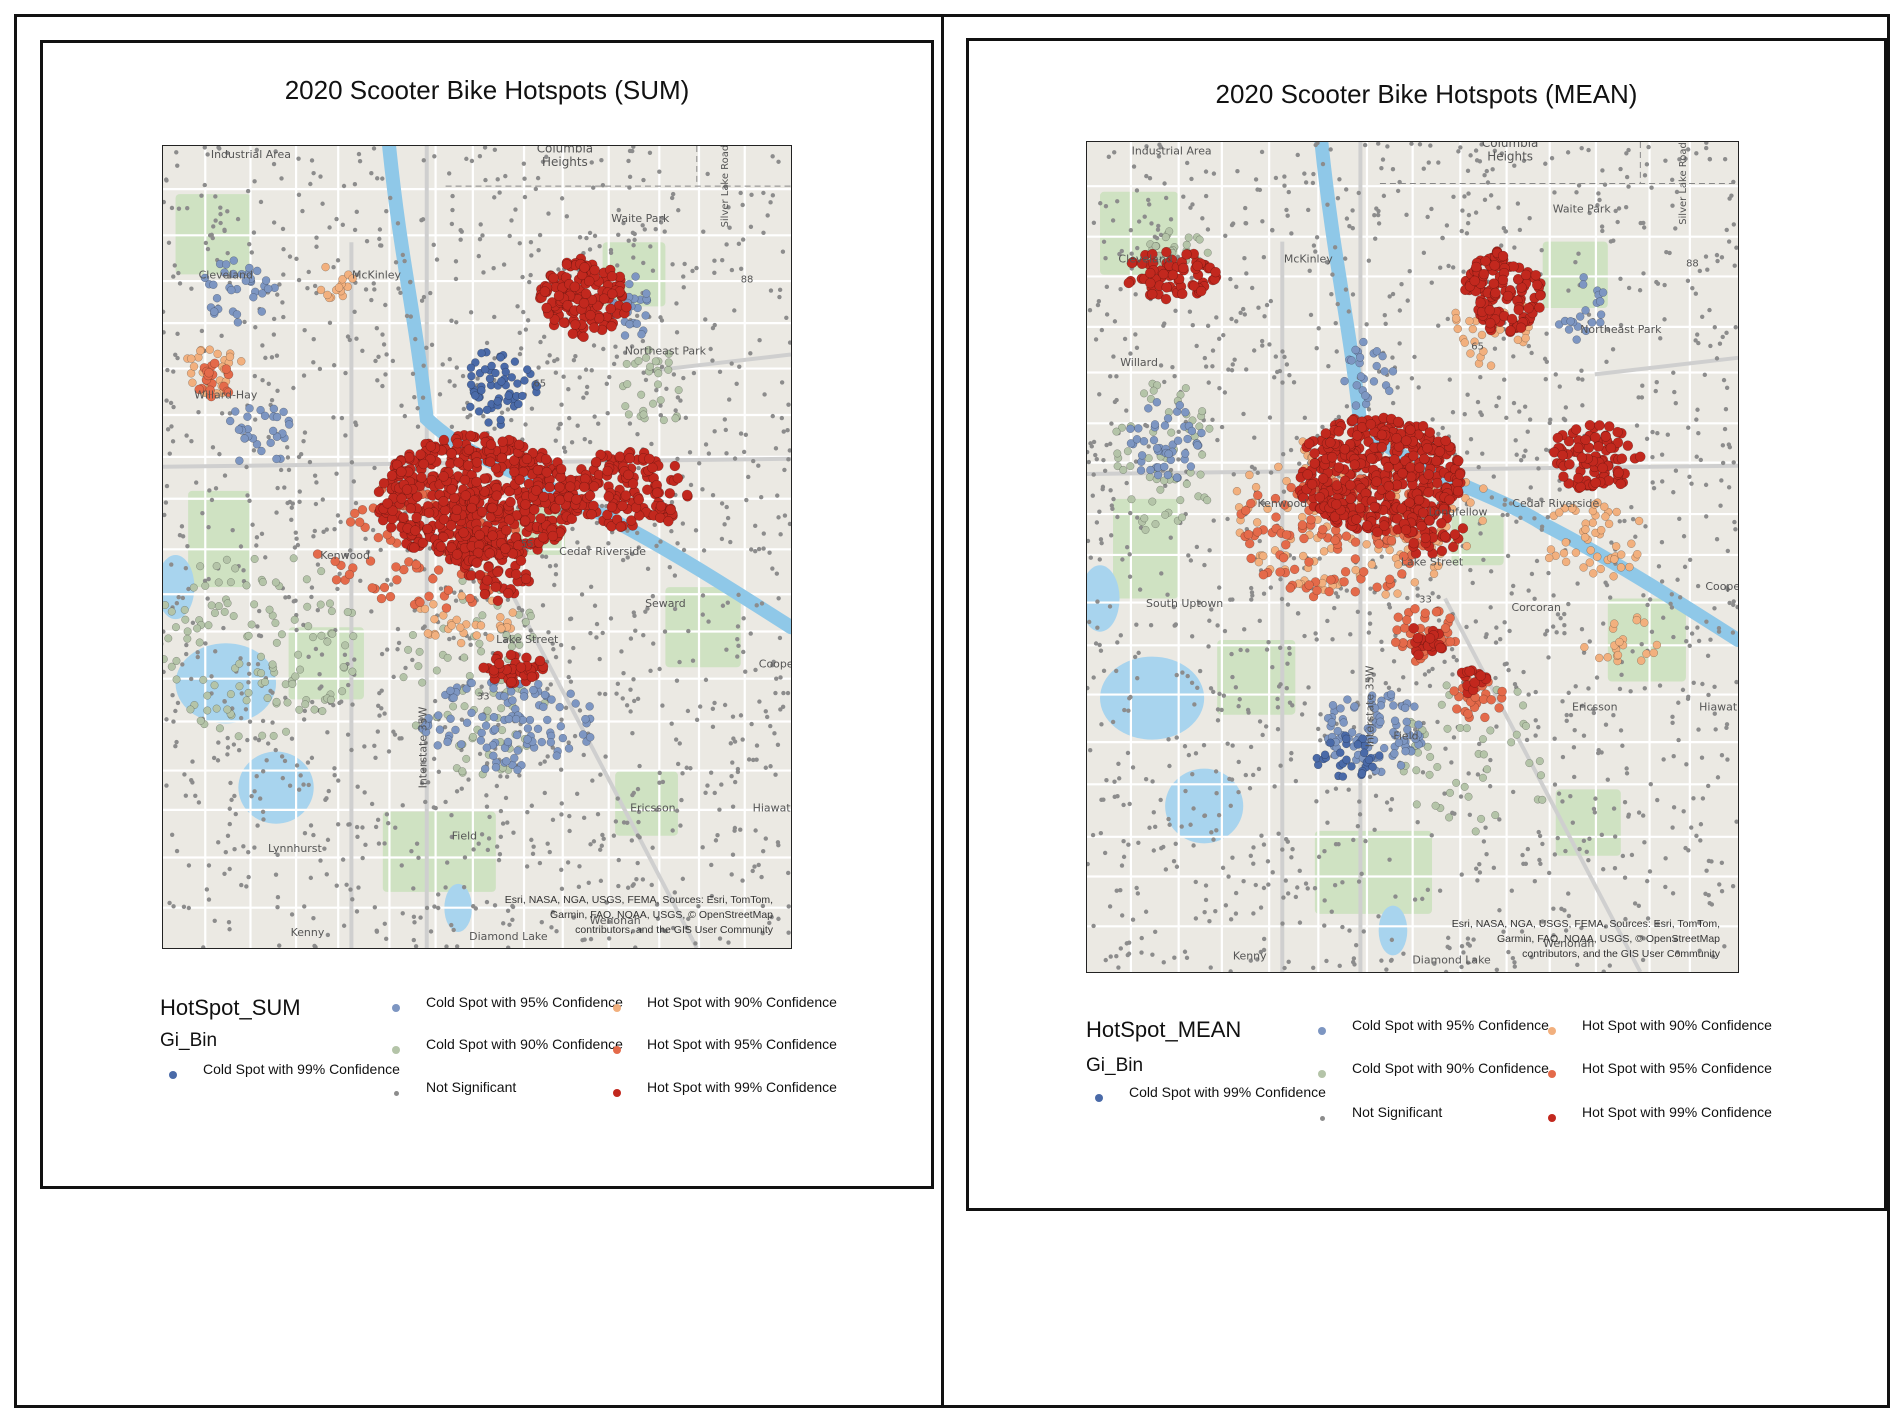  Describe the element at coordinates (1393, 930) in the screenshot. I see `lake` at that location.